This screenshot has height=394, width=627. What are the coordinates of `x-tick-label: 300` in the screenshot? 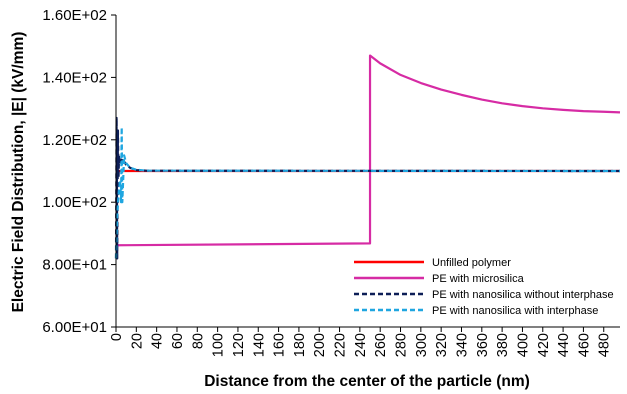 It's located at (422, 345).